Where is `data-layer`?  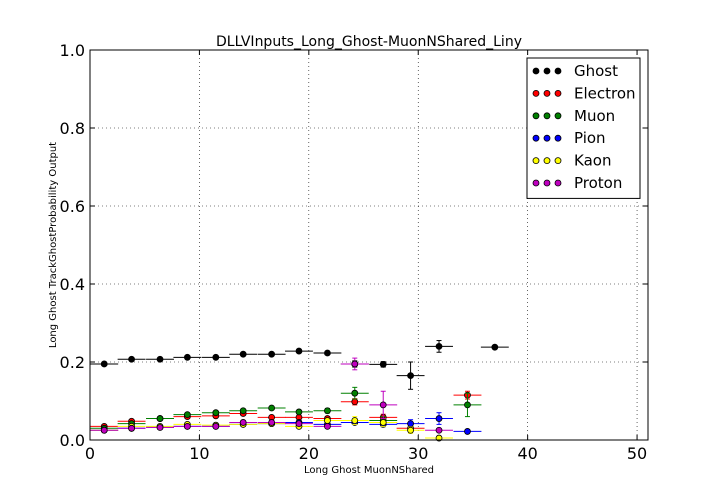
data-layer is located at coordinates (299, 391).